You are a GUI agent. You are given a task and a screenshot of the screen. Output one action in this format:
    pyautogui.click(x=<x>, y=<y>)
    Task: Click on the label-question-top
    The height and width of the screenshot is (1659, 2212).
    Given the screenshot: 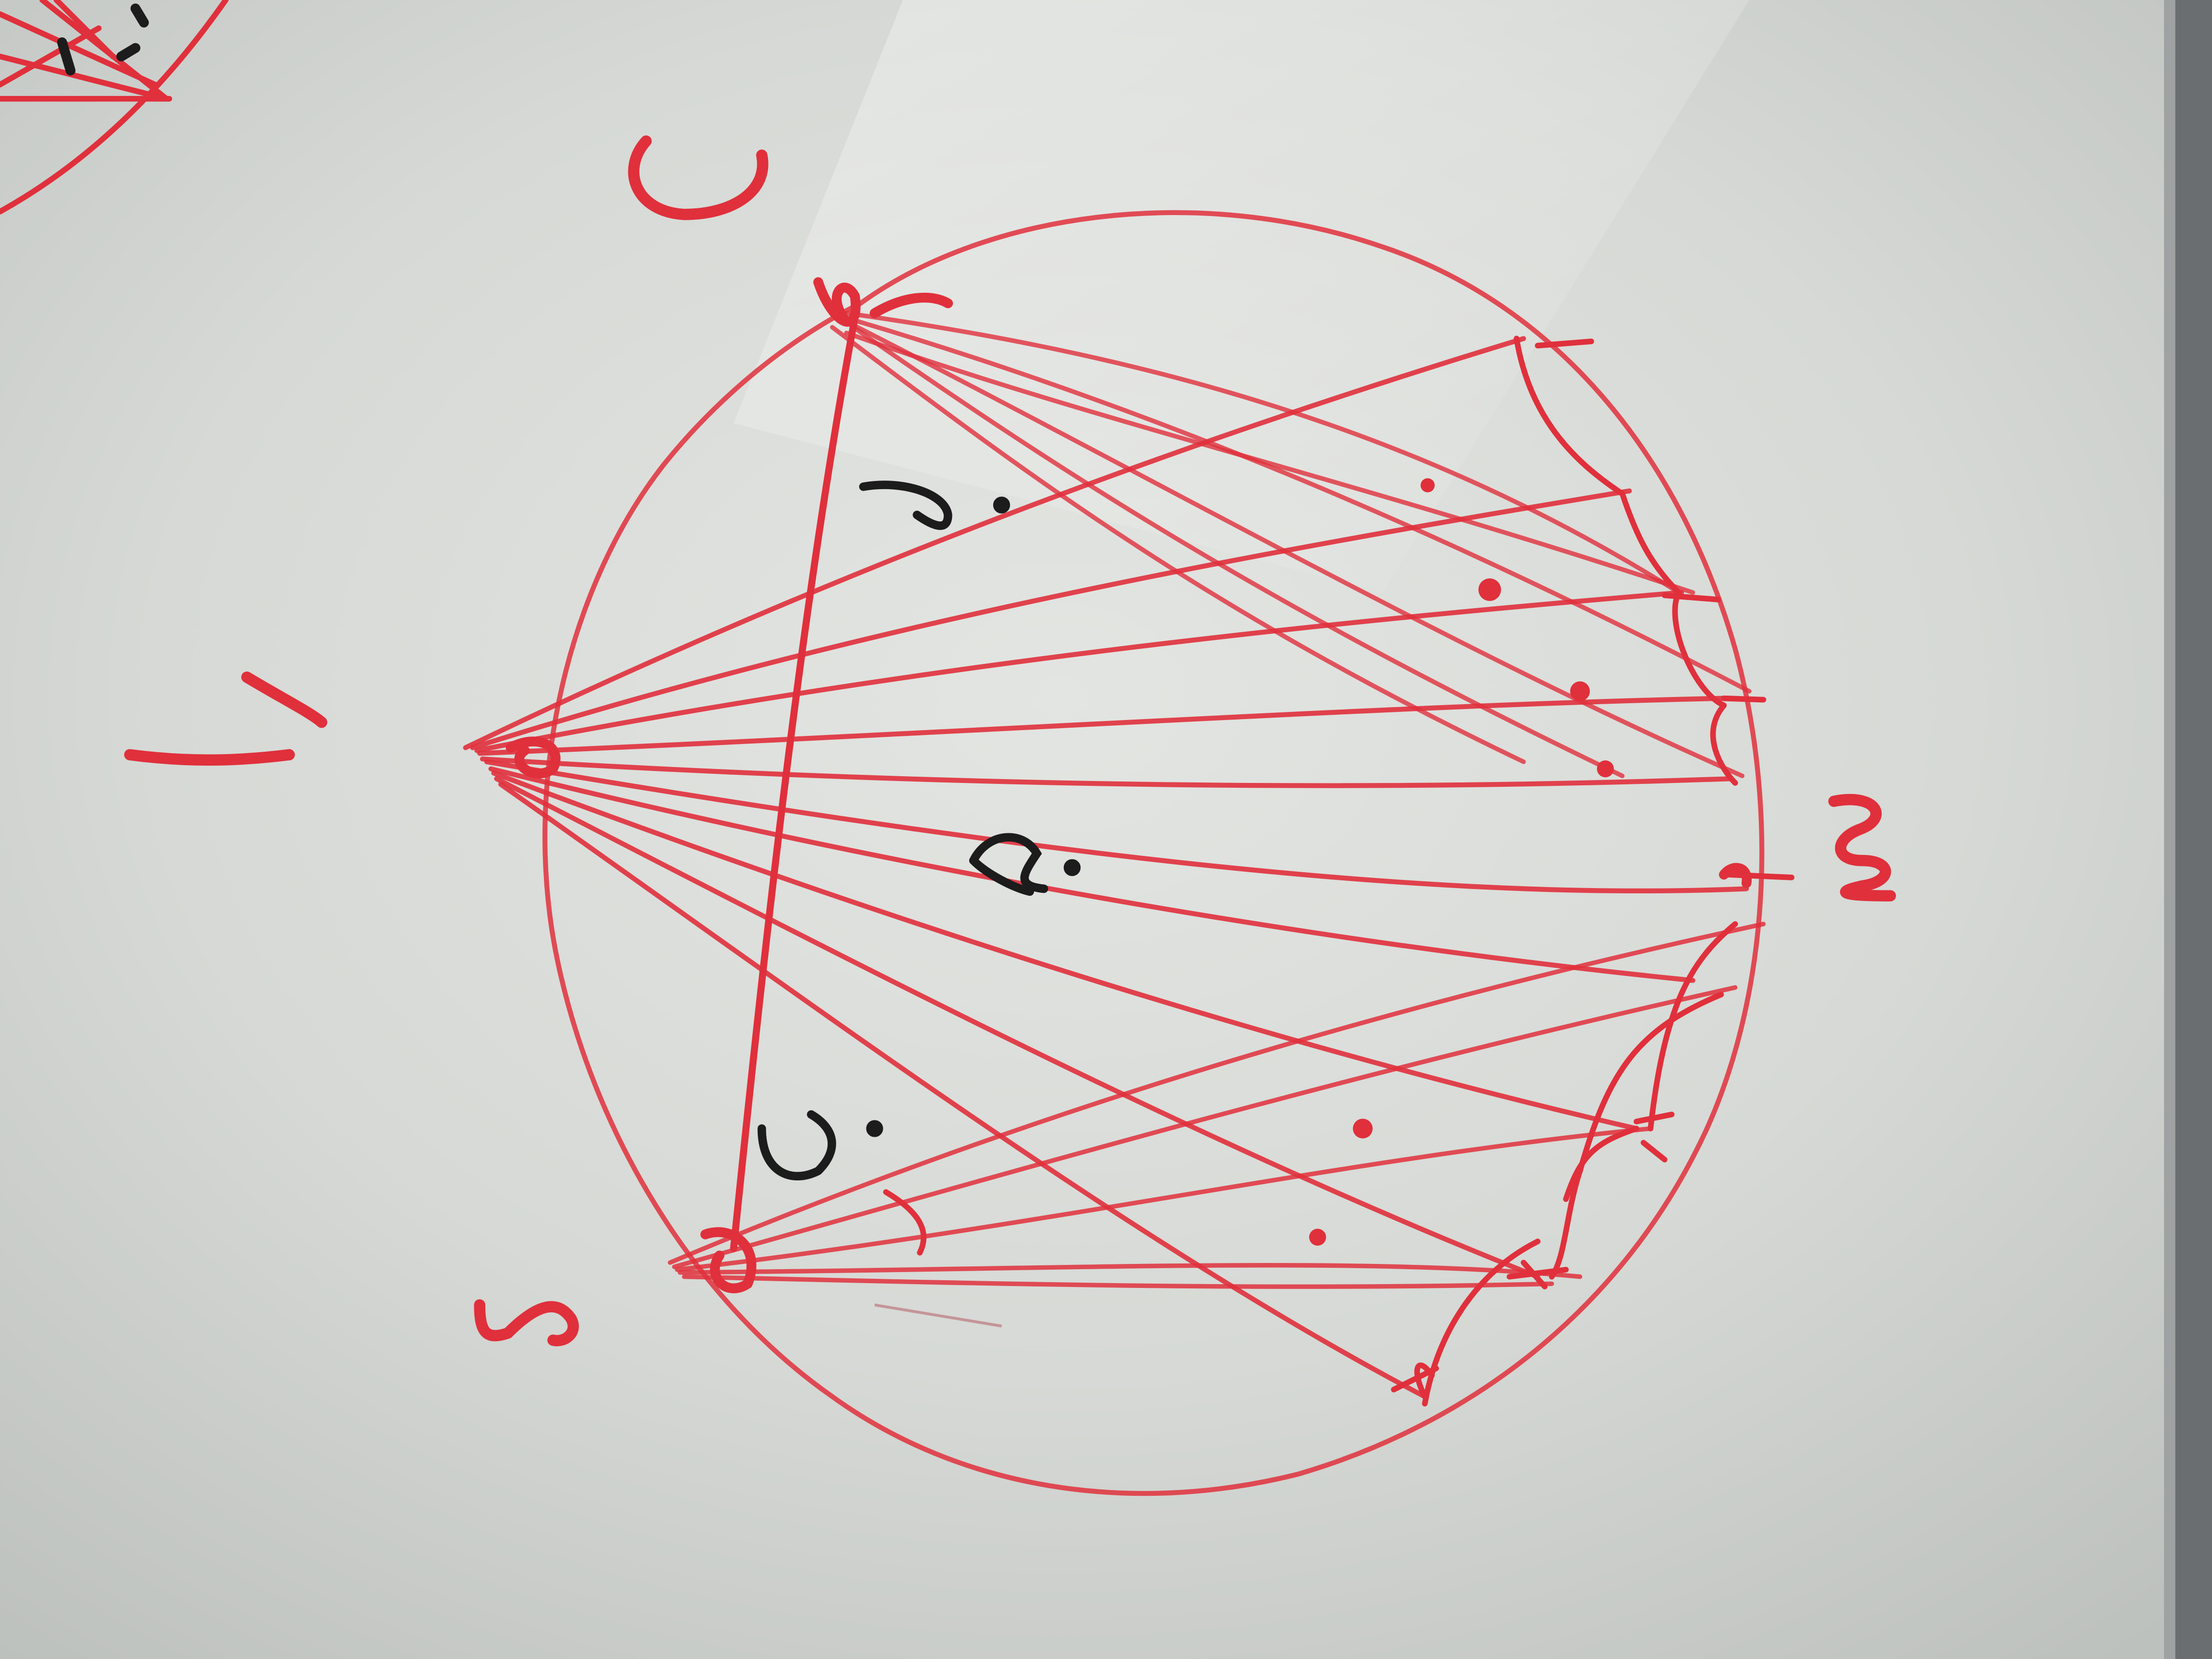 What is the action you would take?
    pyautogui.click(x=905, y=506)
    